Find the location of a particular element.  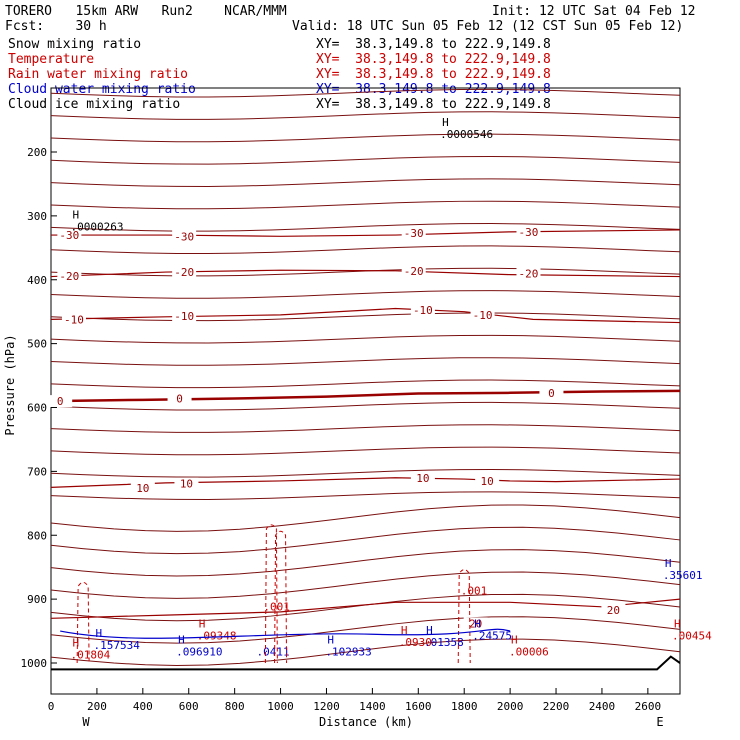

x-tick-label: 1200 is located at coordinates (326, 706).